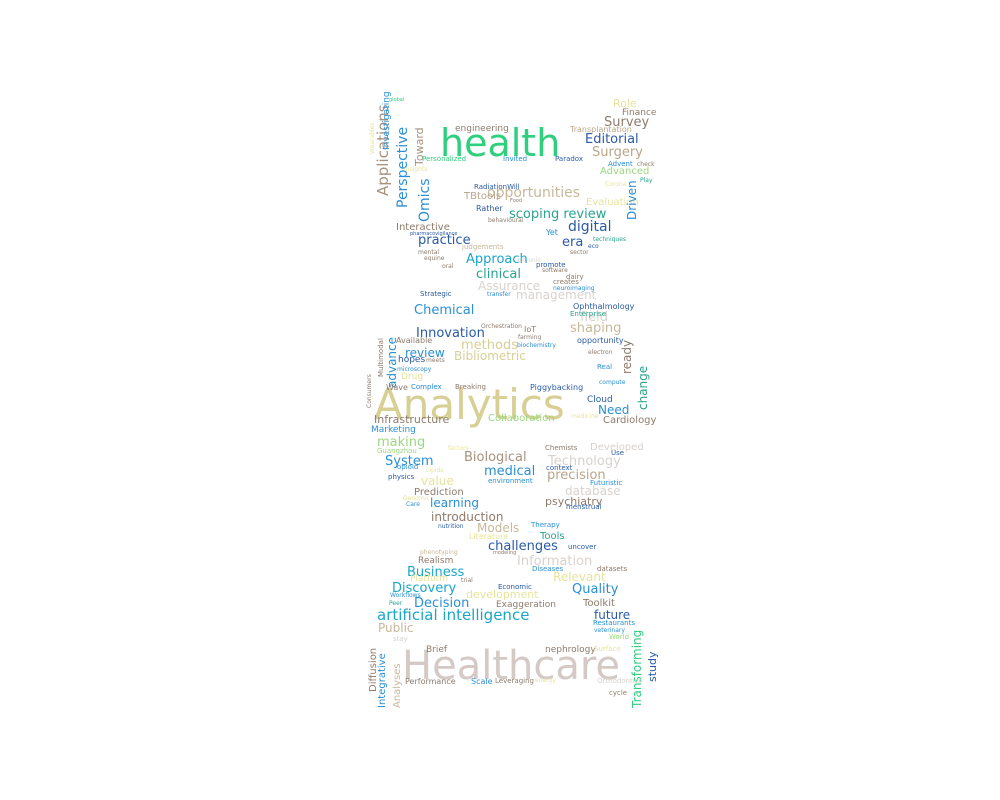 This screenshot has height=800, width=1000. Describe the element at coordinates (559, 468) in the screenshot. I see `word: context` at that location.